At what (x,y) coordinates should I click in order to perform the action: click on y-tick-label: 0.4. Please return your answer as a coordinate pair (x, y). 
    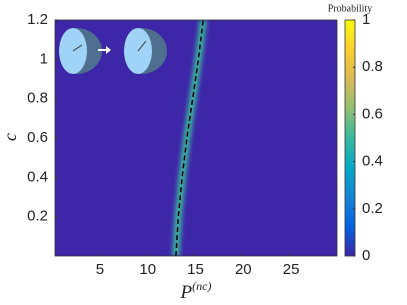
    Looking at the image, I should click on (37, 176).